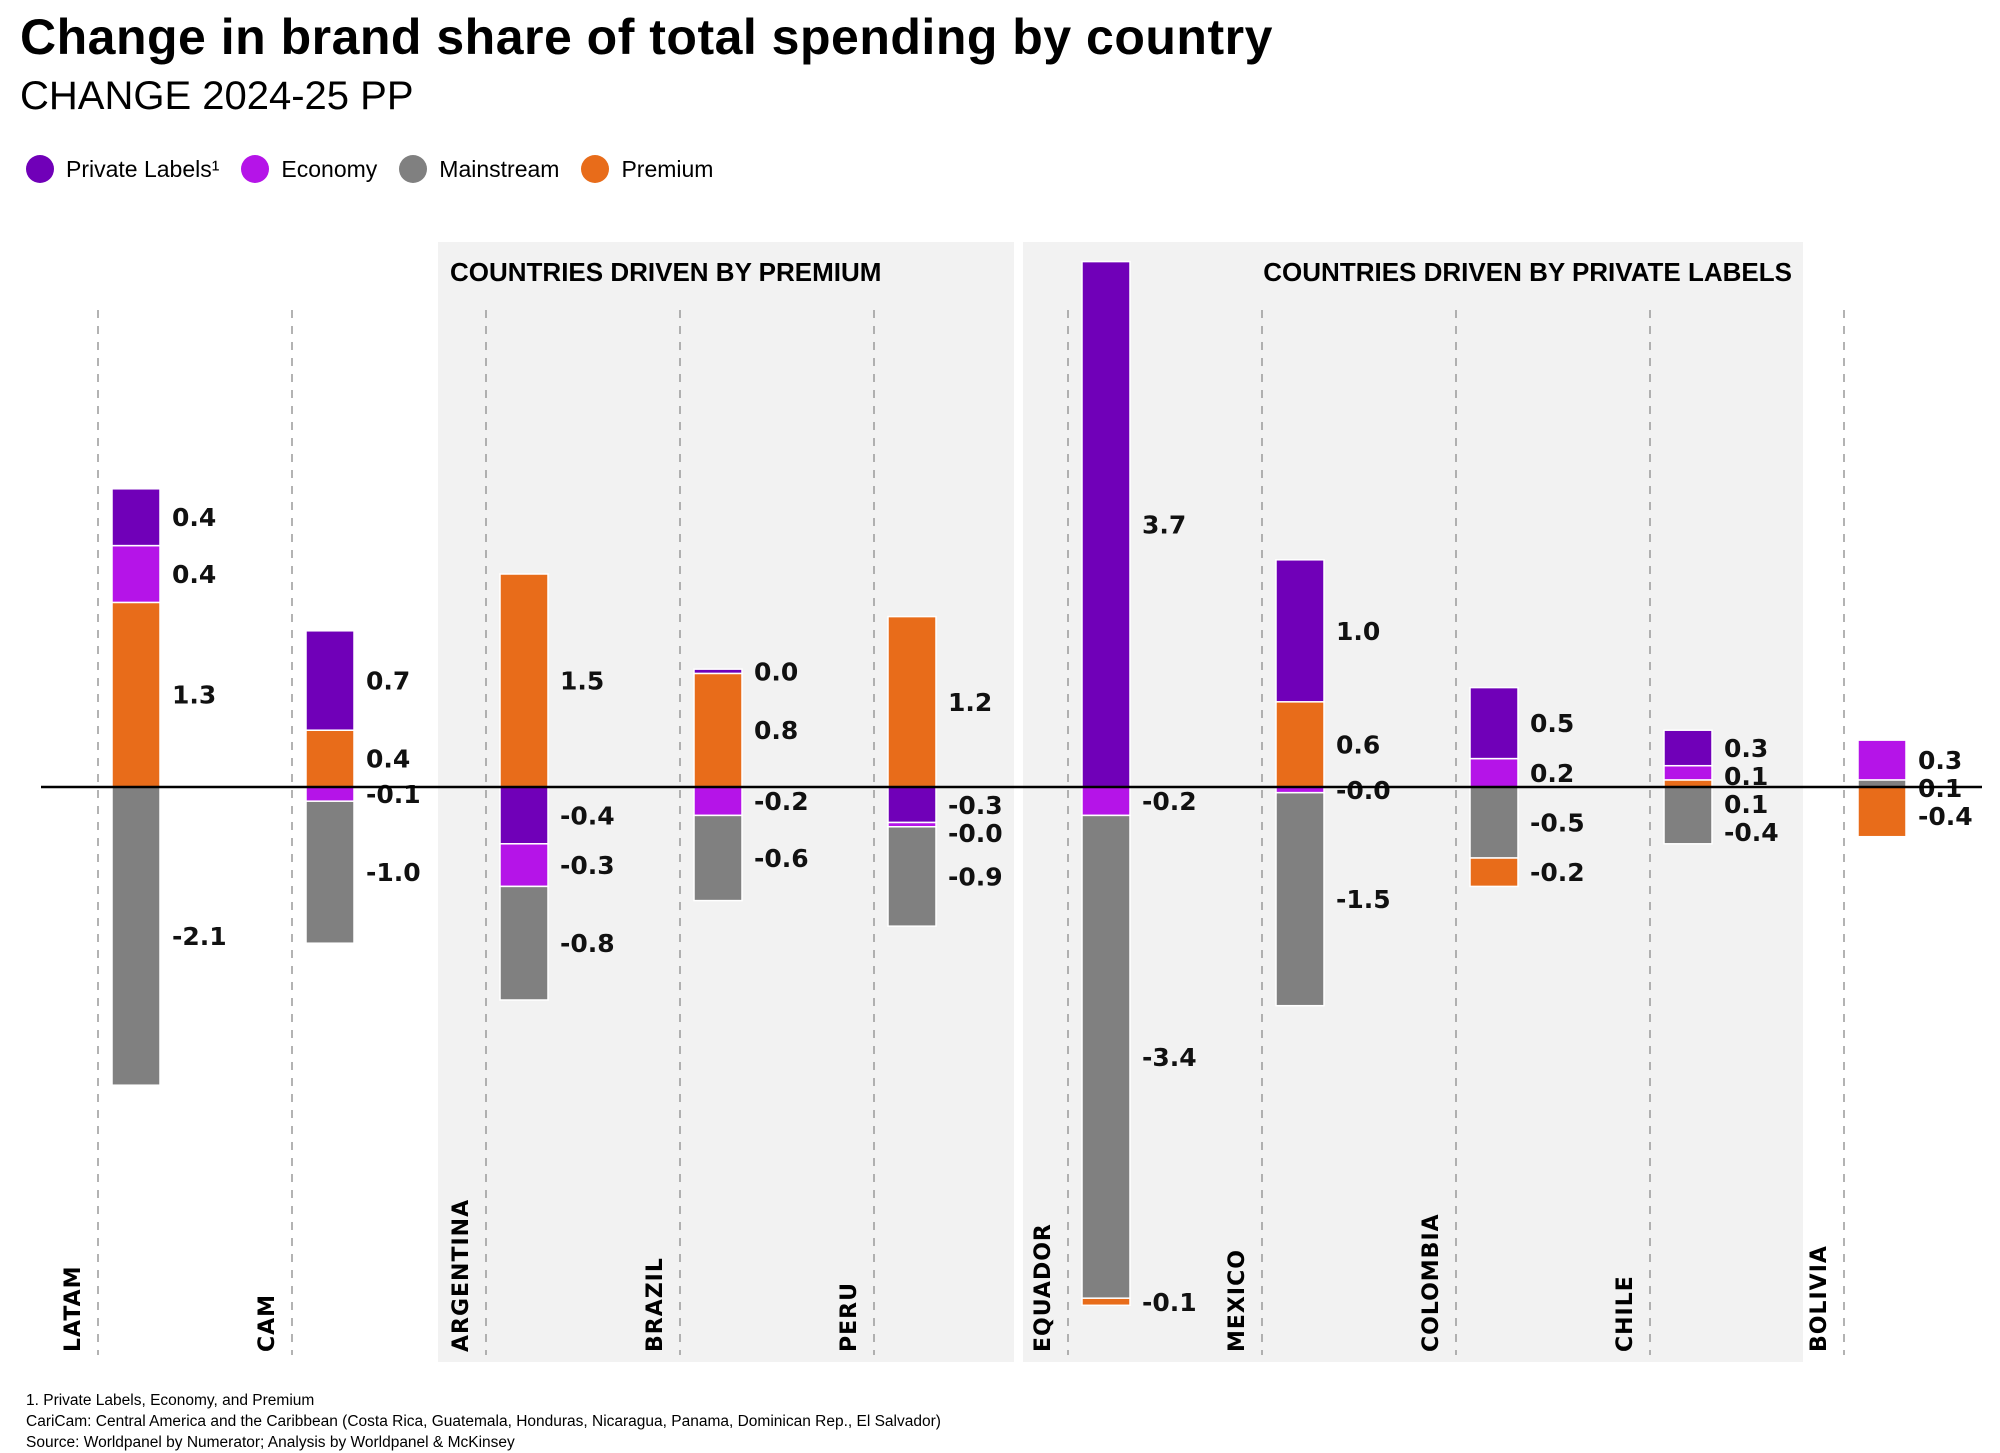 Image resolution: width=2000 pixels, height=1453 pixels. I want to click on bar-segment-argentina-private-labels, so click(524, 815).